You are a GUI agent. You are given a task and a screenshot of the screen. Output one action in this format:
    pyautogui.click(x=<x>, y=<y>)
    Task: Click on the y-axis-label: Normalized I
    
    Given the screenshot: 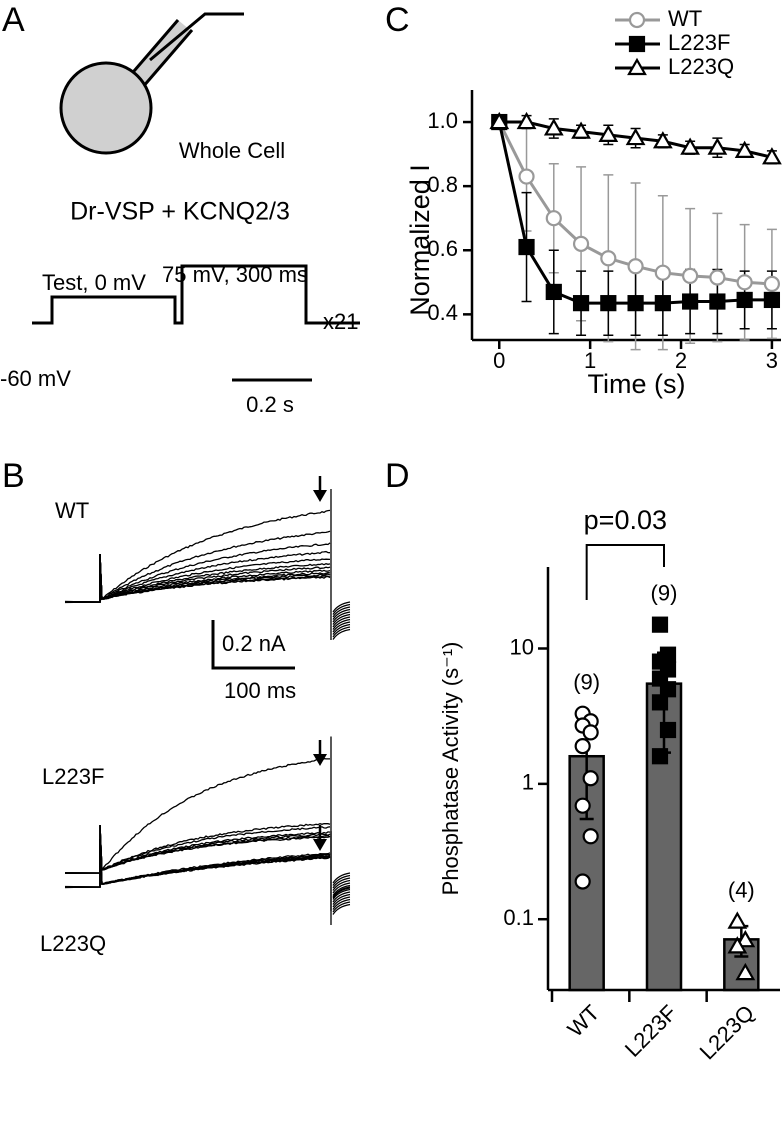 What is the action you would take?
    pyautogui.click(x=420, y=240)
    